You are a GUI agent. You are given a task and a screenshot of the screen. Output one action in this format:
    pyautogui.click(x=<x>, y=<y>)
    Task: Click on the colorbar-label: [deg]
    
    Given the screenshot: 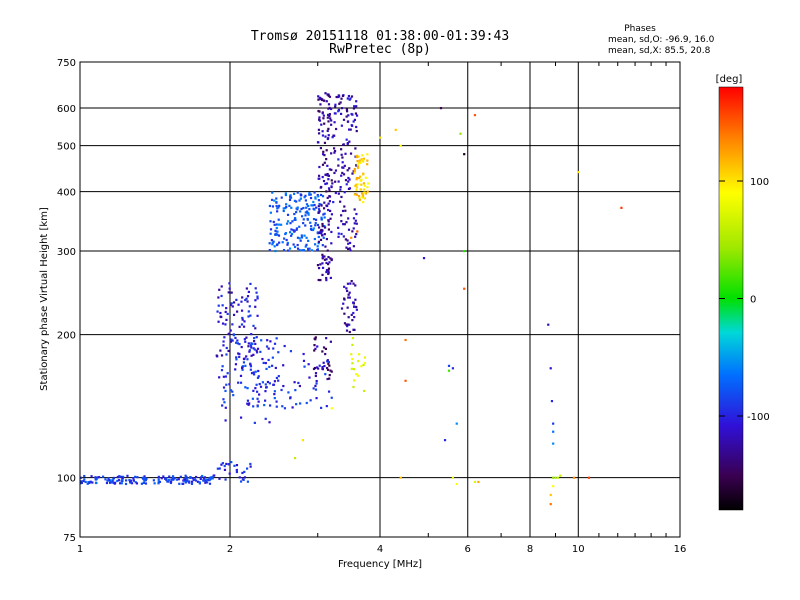 What is the action you would take?
    pyautogui.click(x=729, y=79)
    